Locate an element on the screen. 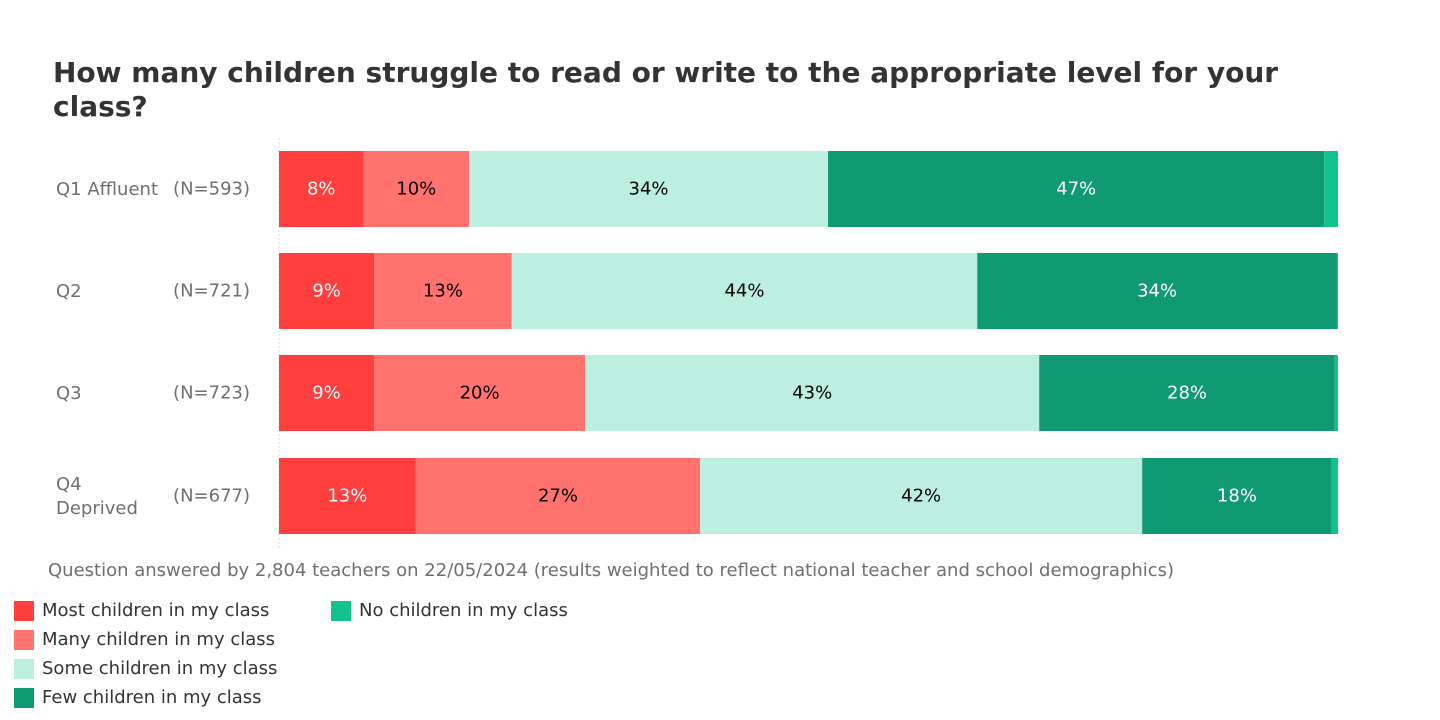 Image resolution: width=1440 pixels, height=720 pixels. category-label-q1-affluent: Q1 Affluent is located at coordinates (107, 189).